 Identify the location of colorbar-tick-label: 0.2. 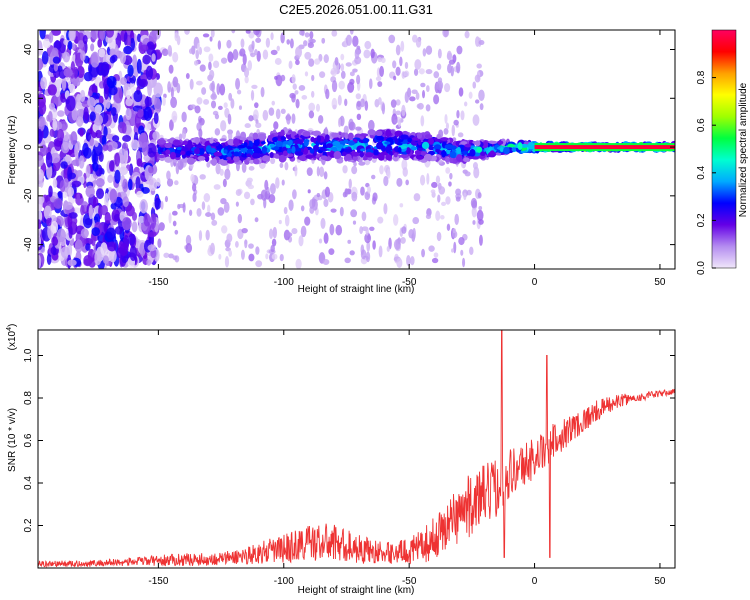
(701, 220).